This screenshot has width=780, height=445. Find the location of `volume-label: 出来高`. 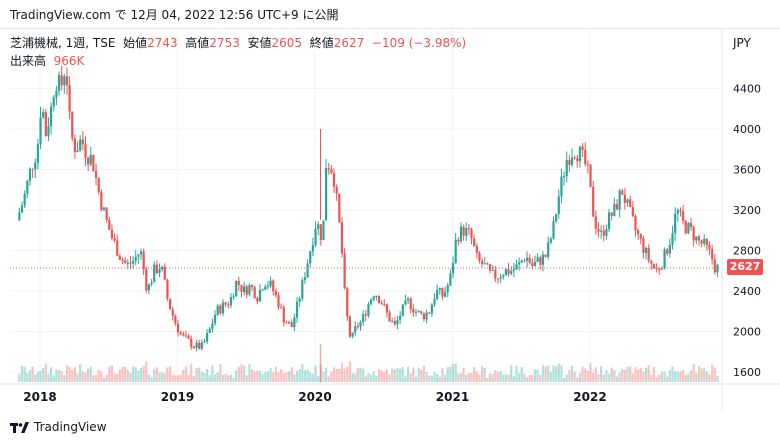

volume-label: 出来高 is located at coordinates (28, 61).